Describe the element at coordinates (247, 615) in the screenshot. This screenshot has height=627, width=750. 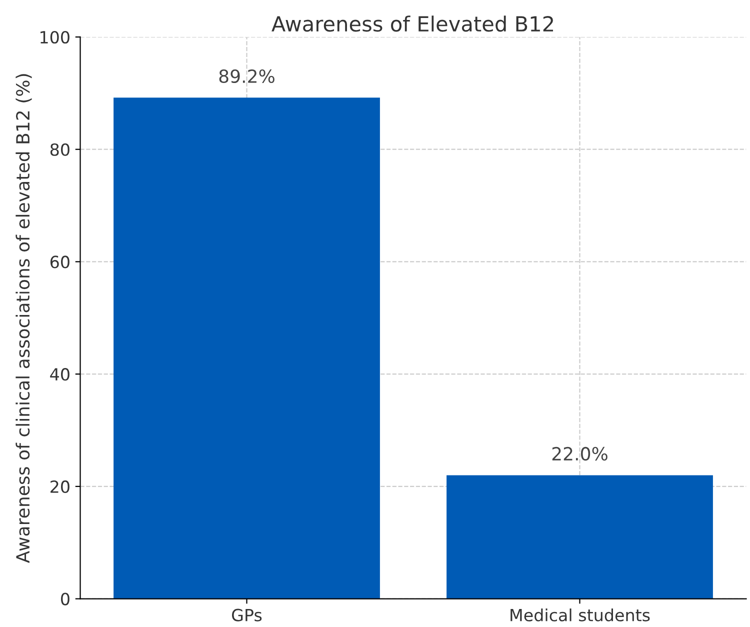
I see `x-tick-label: GPs` at that location.